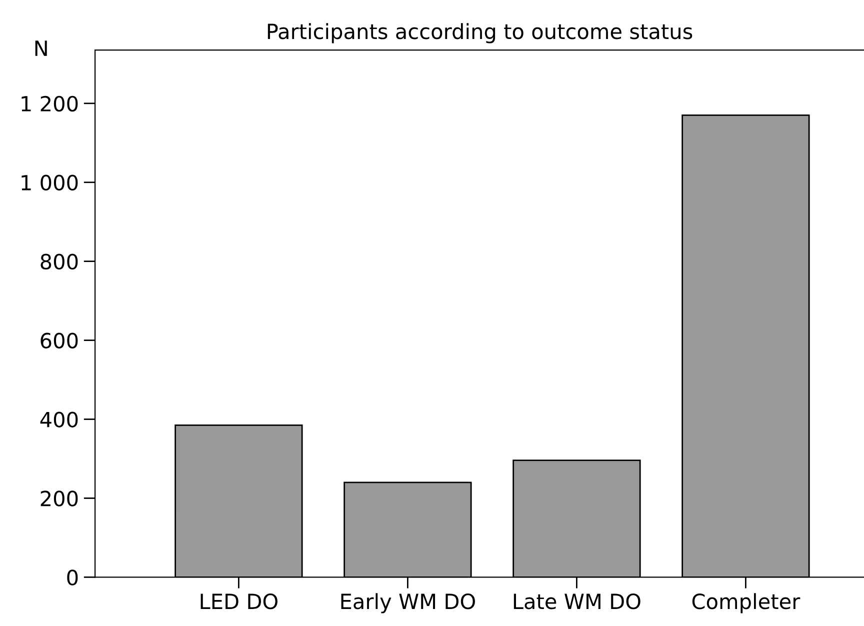  I want to click on y-tick-label: 1 000, so click(50, 182).